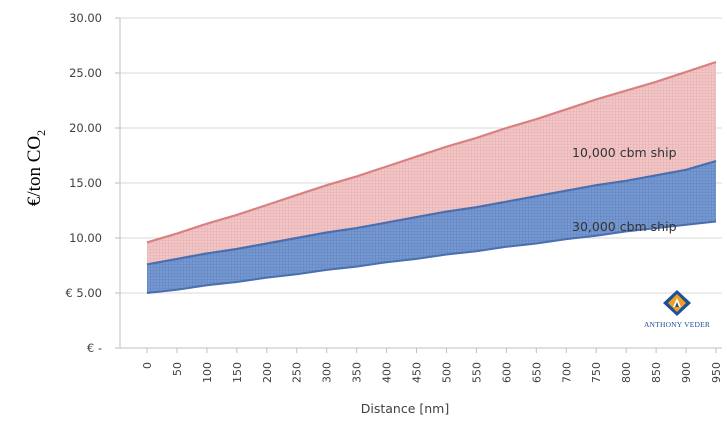 The height and width of the screenshot is (425, 727). Describe the element at coordinates (656, 372) in the screenshot. I see `x-tick-label: 850` at that location.